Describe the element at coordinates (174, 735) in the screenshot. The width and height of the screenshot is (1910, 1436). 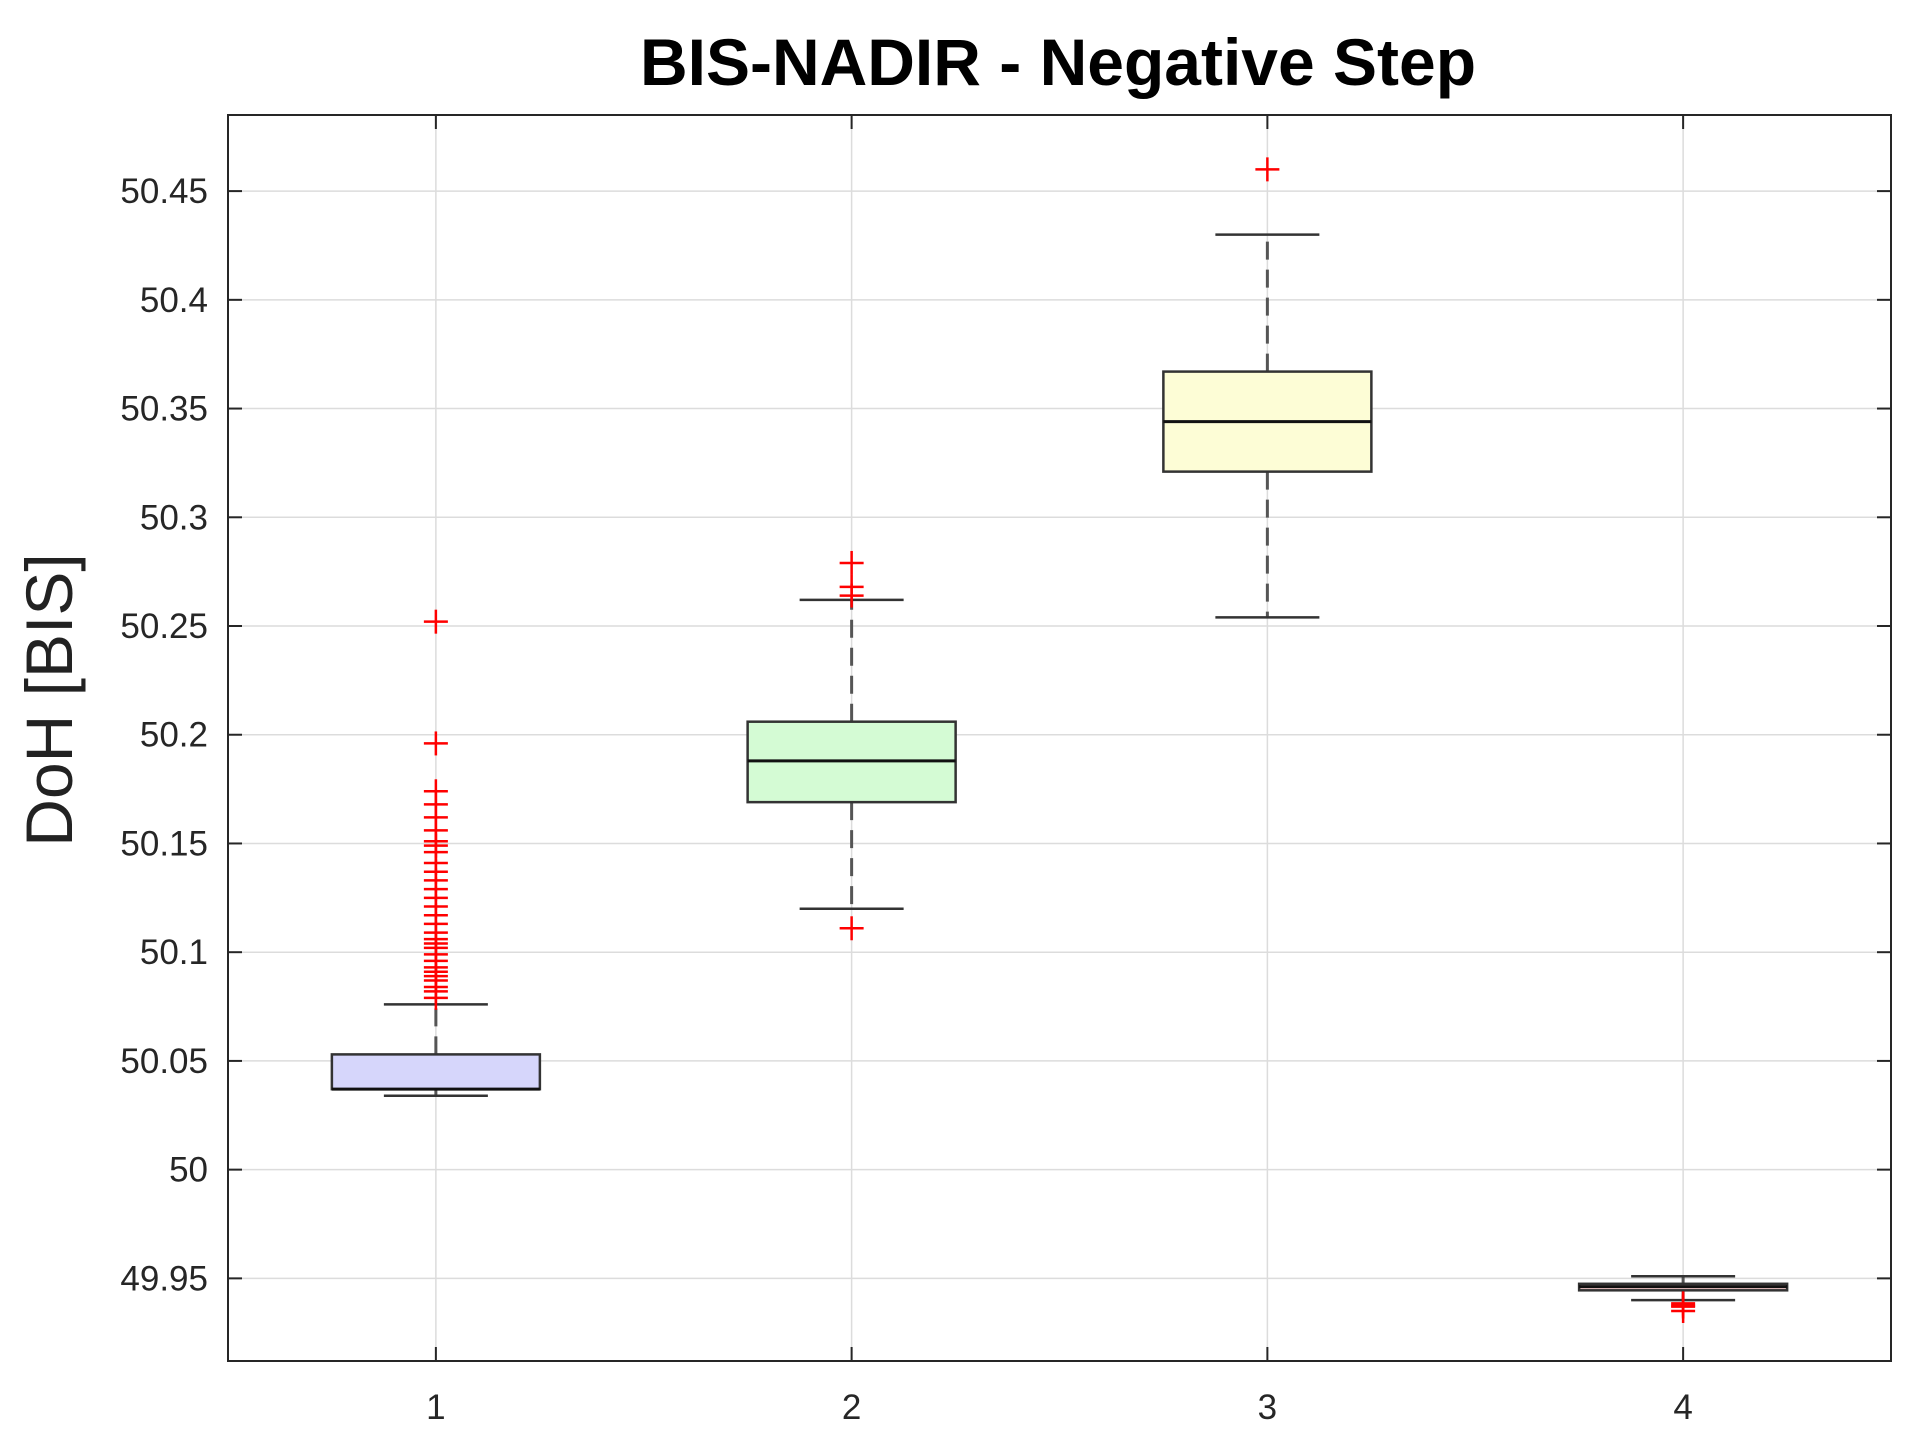
I see `y-tick-label: 50.2` at that location.